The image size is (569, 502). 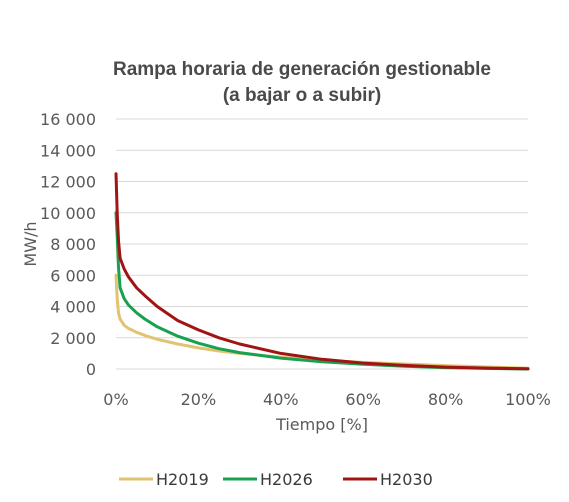 What do you see at coordinates (68, 182) in the screenshot?
I see `y-tick-label: 12 000` at bounding box center [68, 182].